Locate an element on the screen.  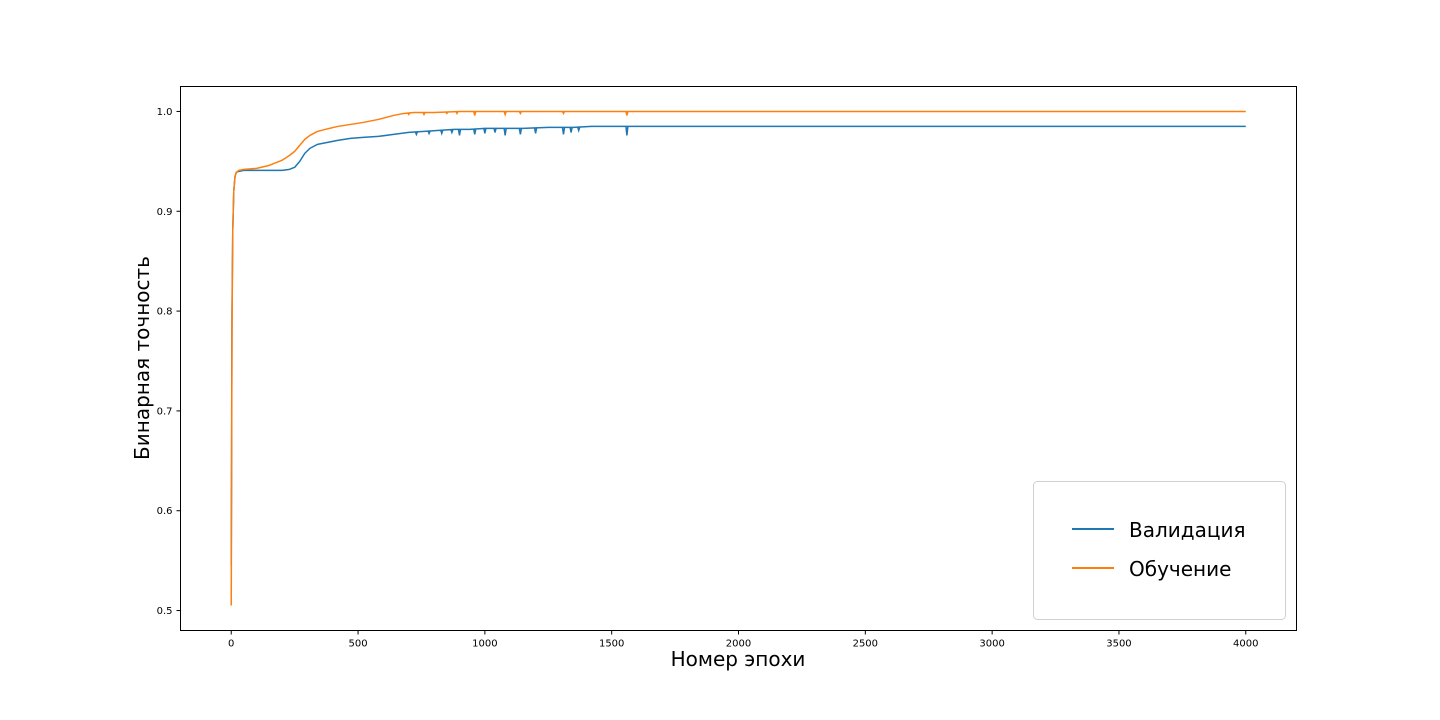
y-tick-label: 0.8 is located at coordinates (165, 312).